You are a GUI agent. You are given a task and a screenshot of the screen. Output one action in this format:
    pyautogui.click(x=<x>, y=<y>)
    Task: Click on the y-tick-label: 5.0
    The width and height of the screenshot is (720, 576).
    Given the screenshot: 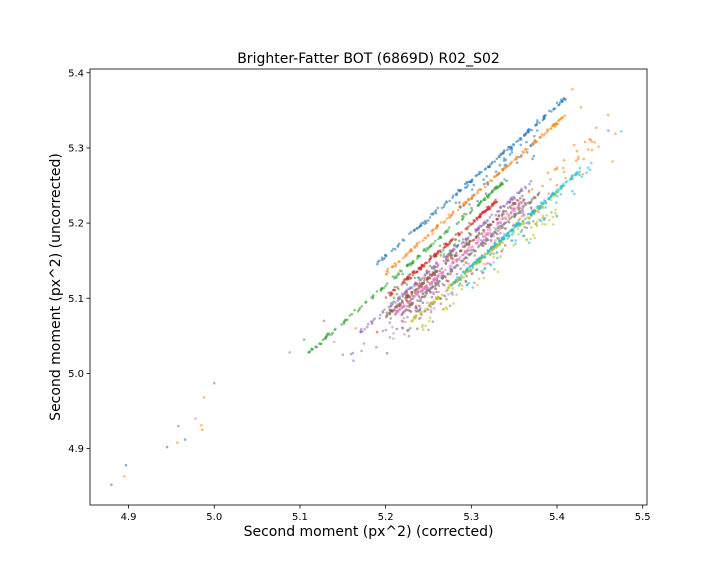 What is the action you would take?
    pyautogui.click(x=76, y=374)
    